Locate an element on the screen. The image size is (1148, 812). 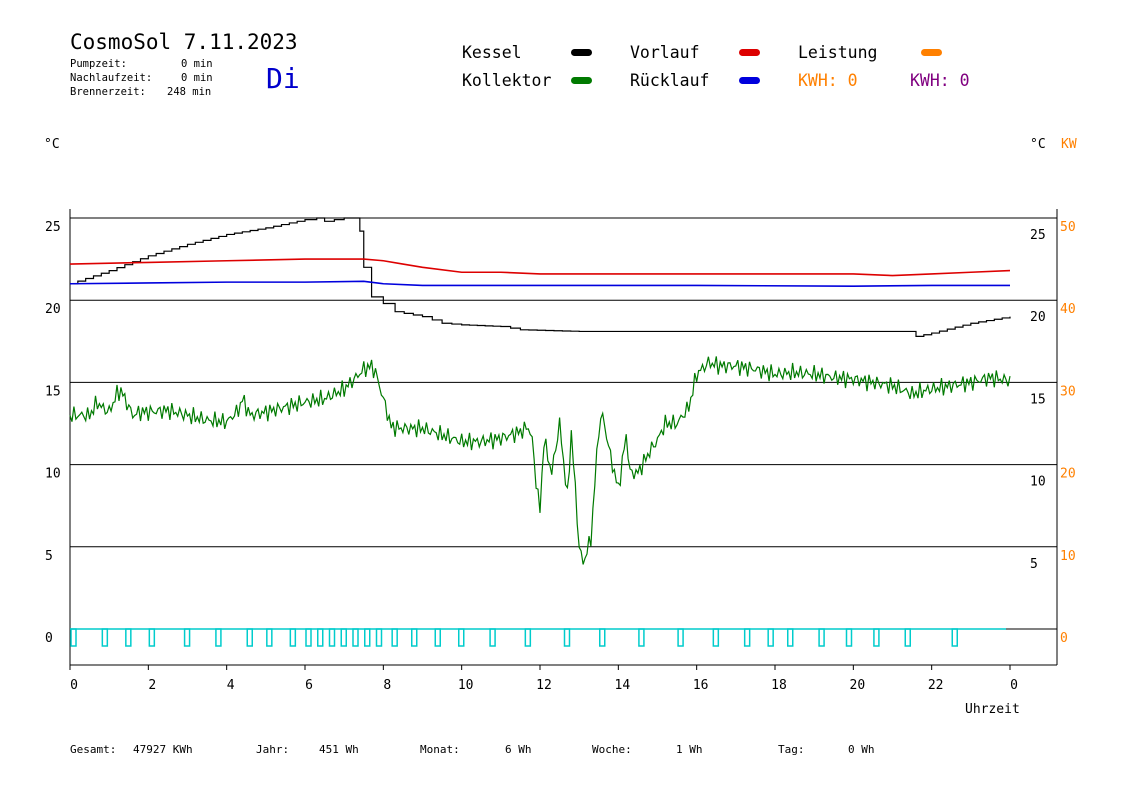
x-tick-label-2: 4 is located at coordinates (231, 685).